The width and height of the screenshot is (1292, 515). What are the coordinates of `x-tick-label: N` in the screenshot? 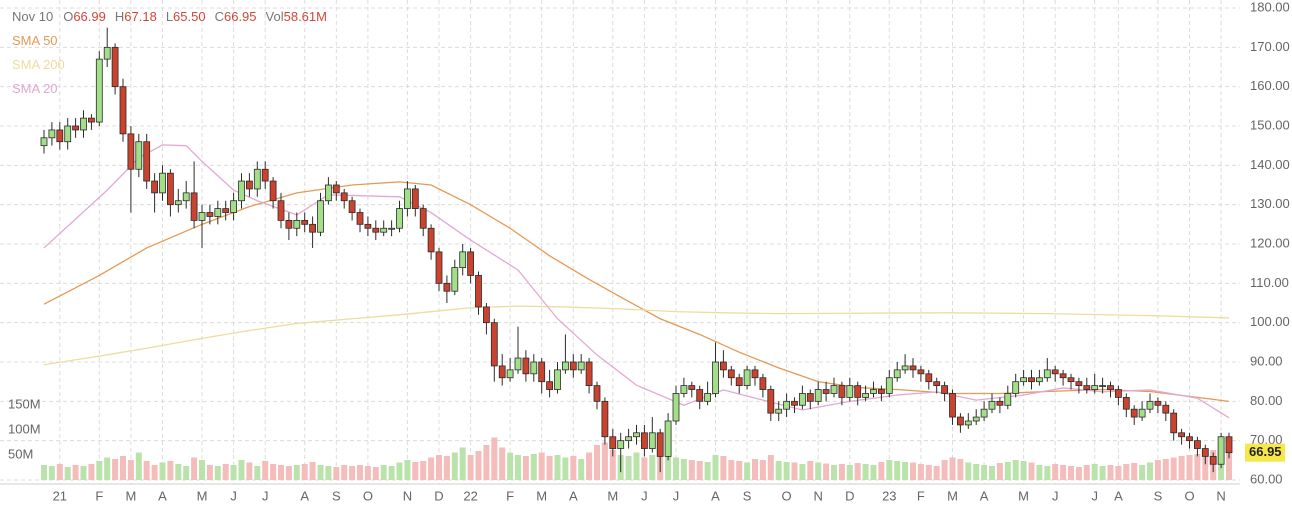 It's located at (407, 495).